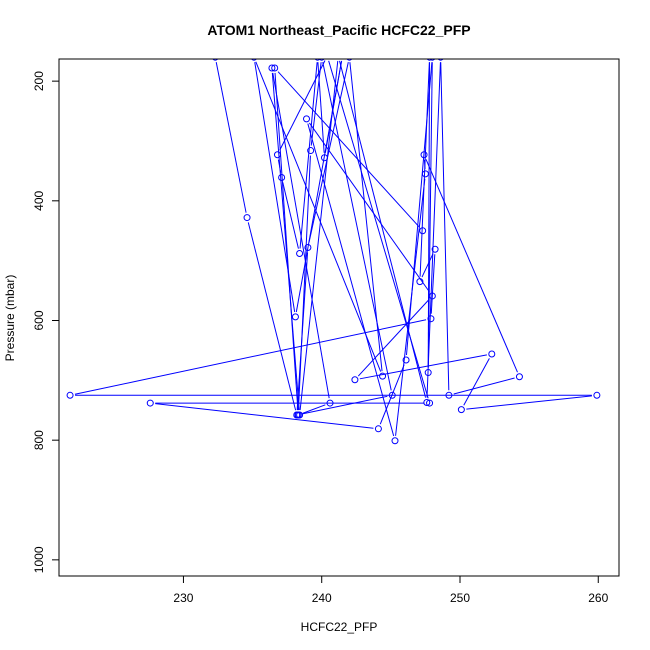 The height and width of the screenshot is (650, 650). Describe the element at coordinates (39, 559) in the screenshot. I see `y-tick-label: 1000` at that location.